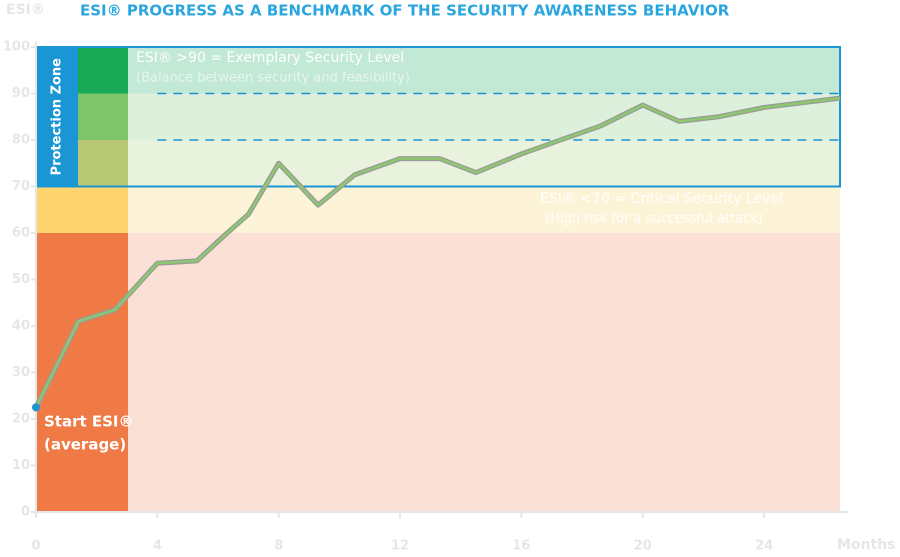  I want to click on protection-zone-column, so click(57, 117).